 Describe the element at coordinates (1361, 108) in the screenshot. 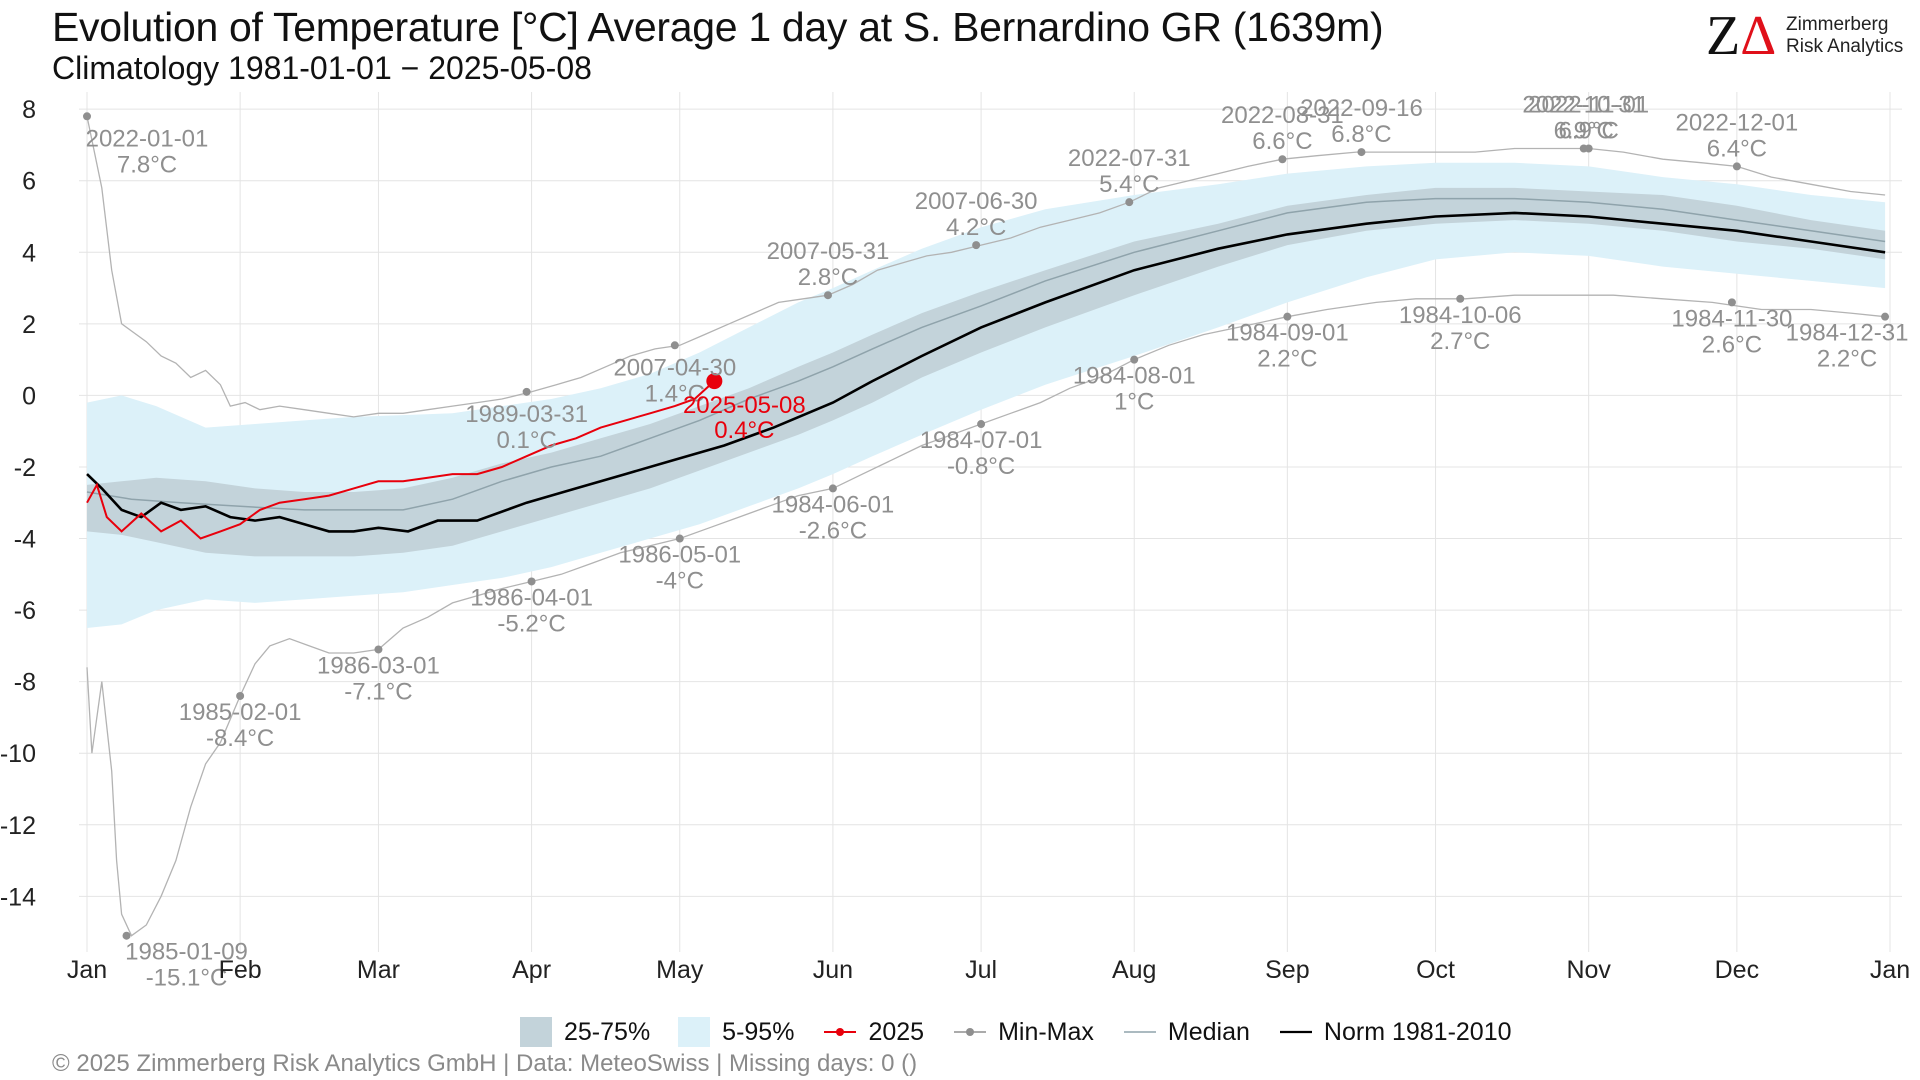

I see `max-label-date: 2022-09-16` at that location.